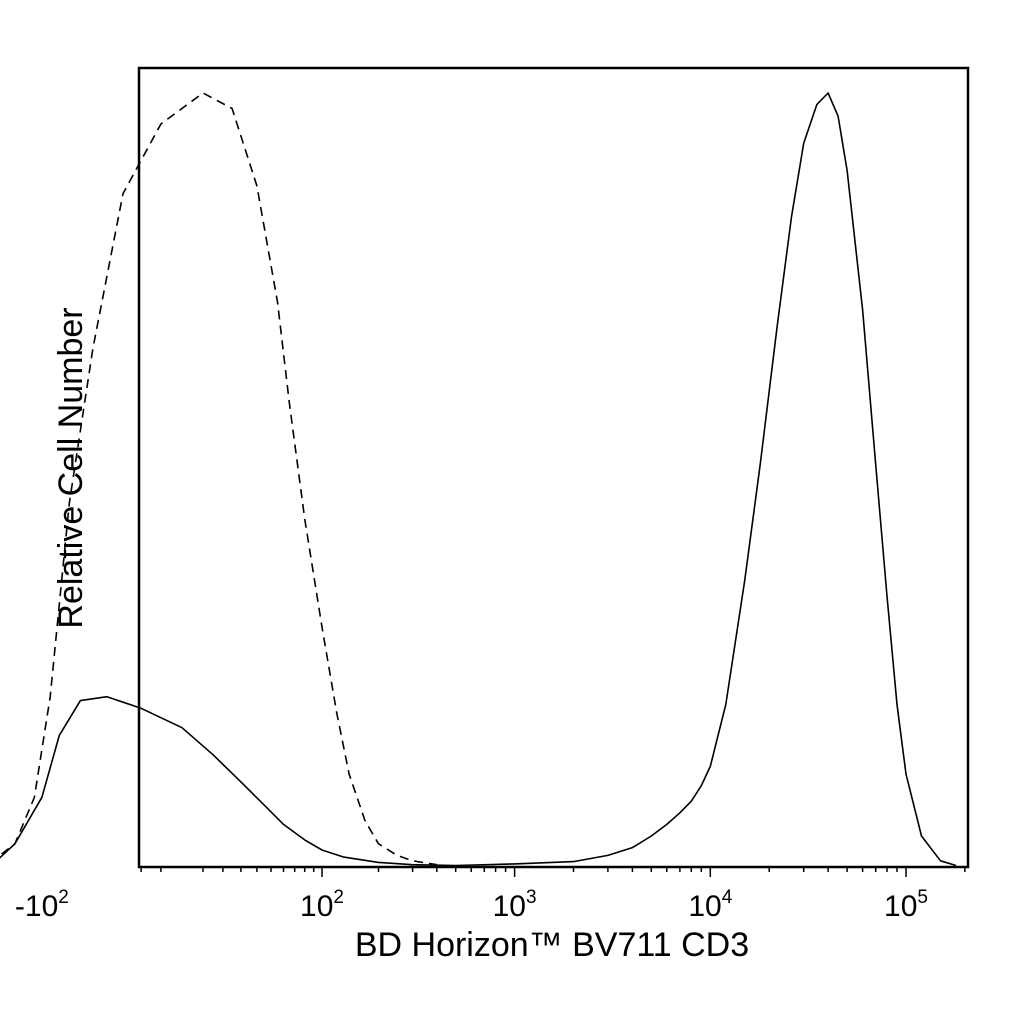  Describe the element at coordinates (710, 905) in the screenshot. I see `x-tick-label: 10⁴` at that location.